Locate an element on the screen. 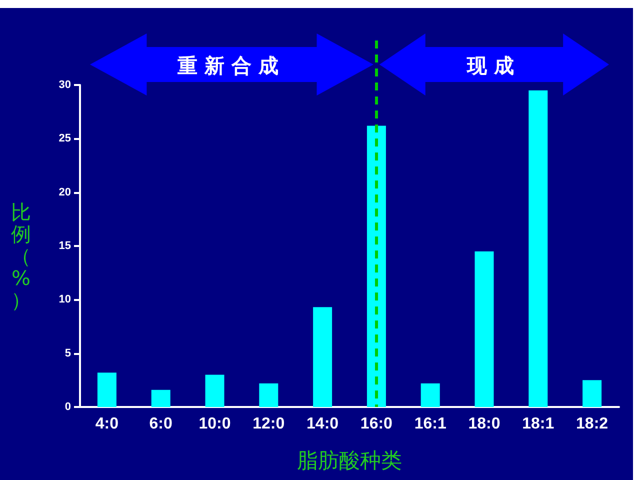 The height and width of the screenshot is (480, 639). y-tick-label: 5 is located at coordinates (67, 353).